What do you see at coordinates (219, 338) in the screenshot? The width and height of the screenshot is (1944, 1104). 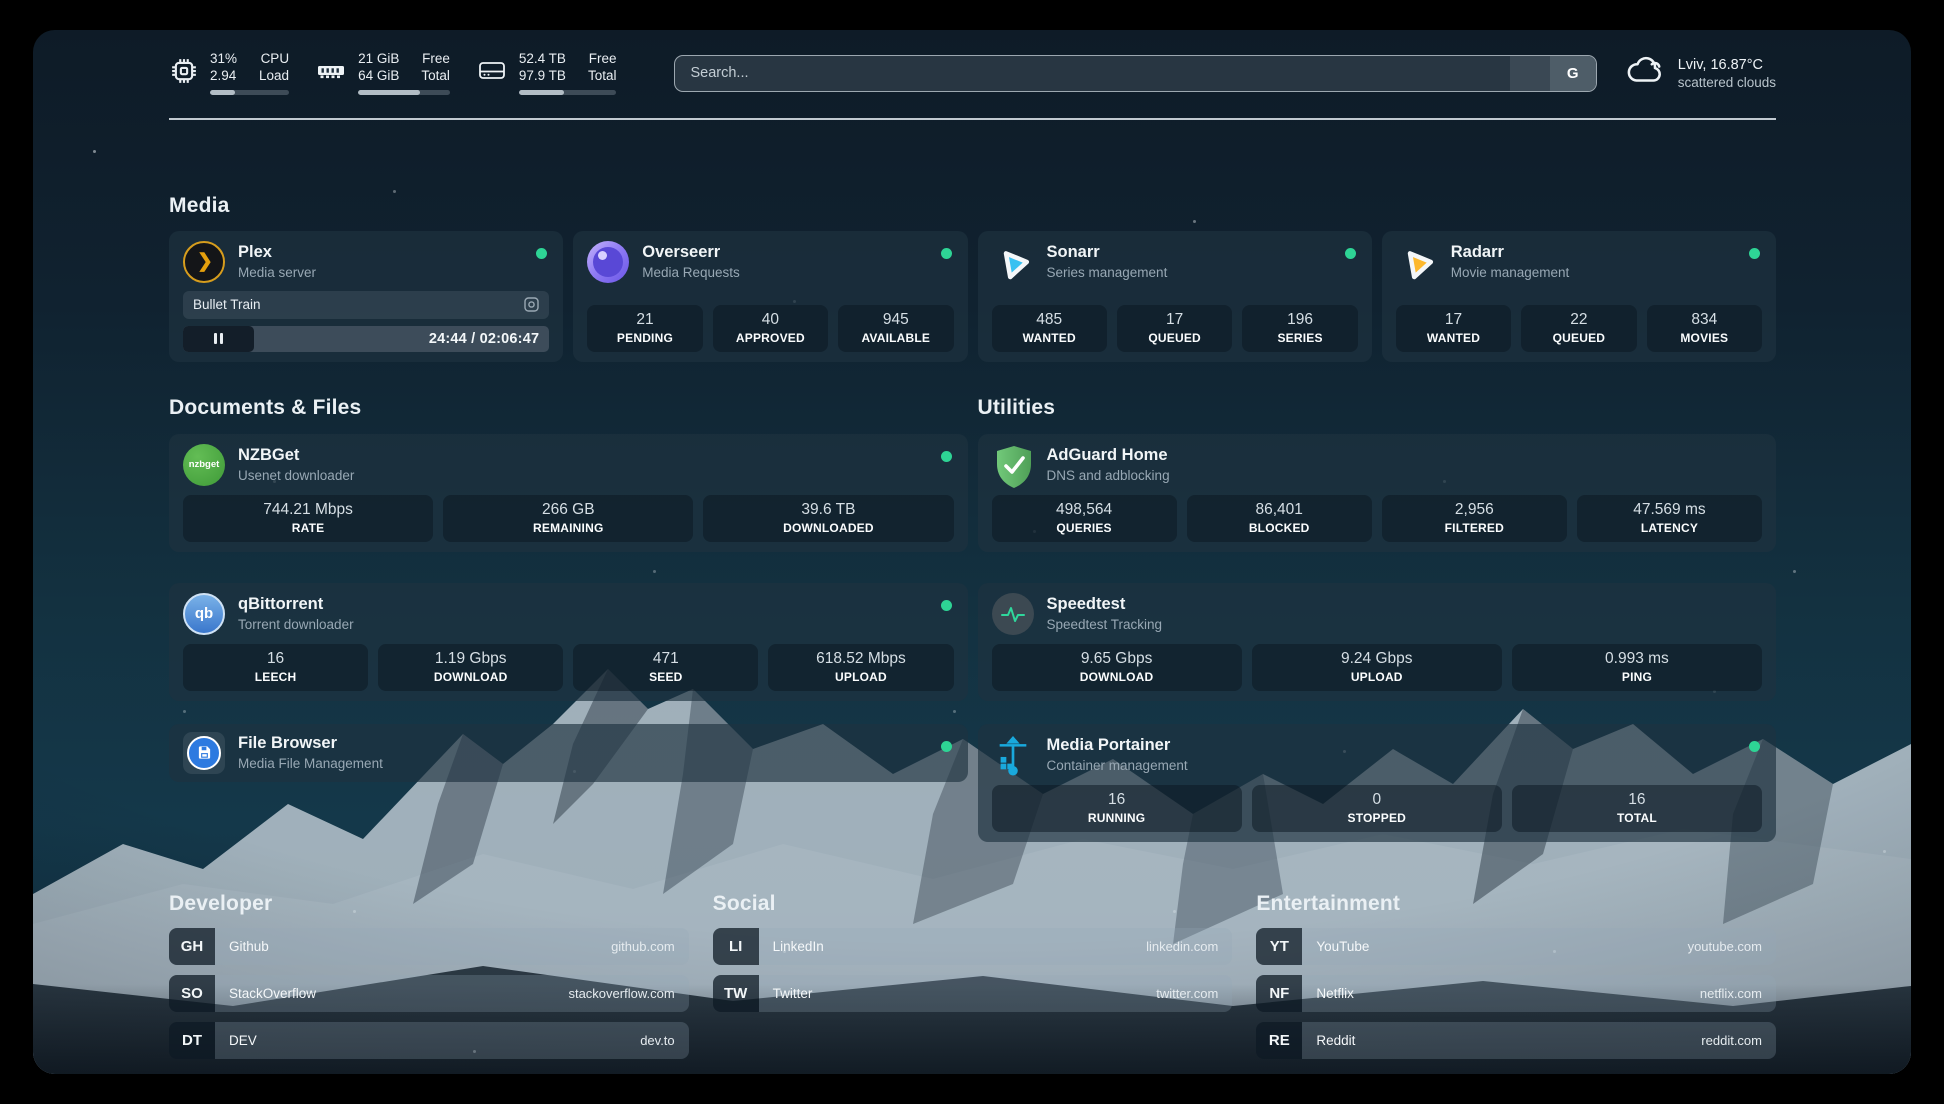 I see `pause-button` at bounding box center [219, 338].